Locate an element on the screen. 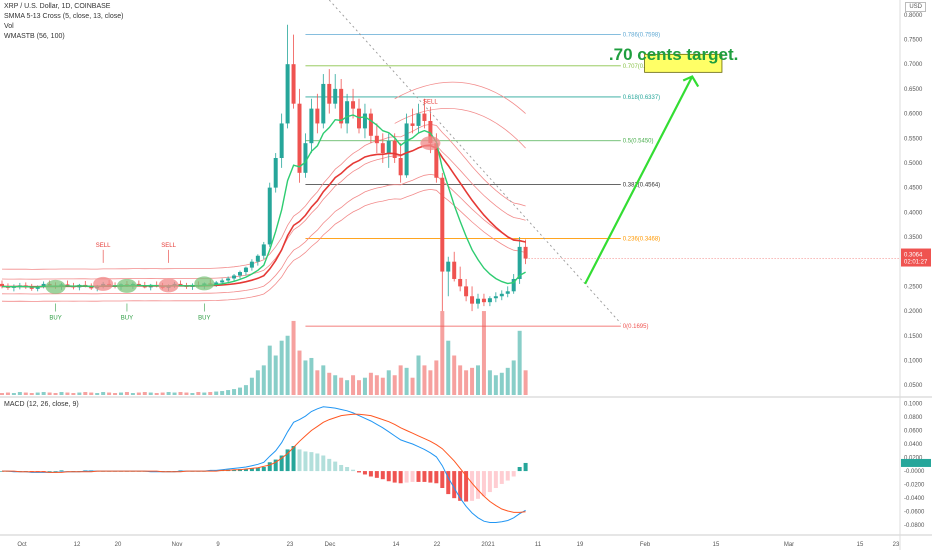 Image resolution: width=932 pixels, height=550 pixels. macd-tick-label: 0.1000 is located at coordinates (913, 404).